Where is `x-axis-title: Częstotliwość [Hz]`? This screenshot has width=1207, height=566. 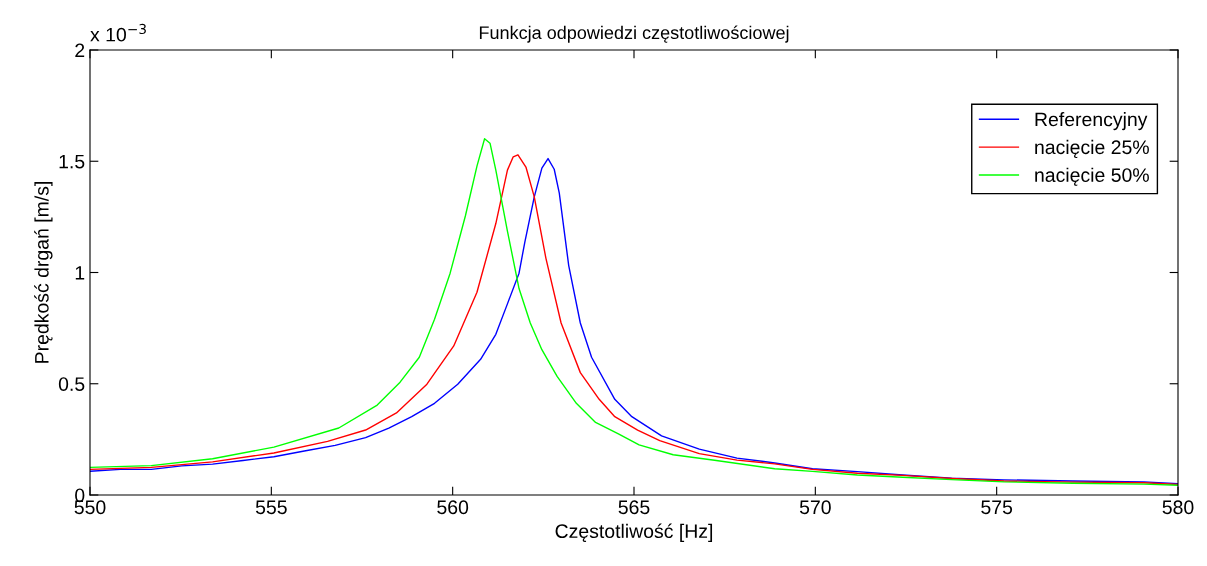
x-axis-title: Częstotliwość [Hz] is located at coordinates (634, 532).